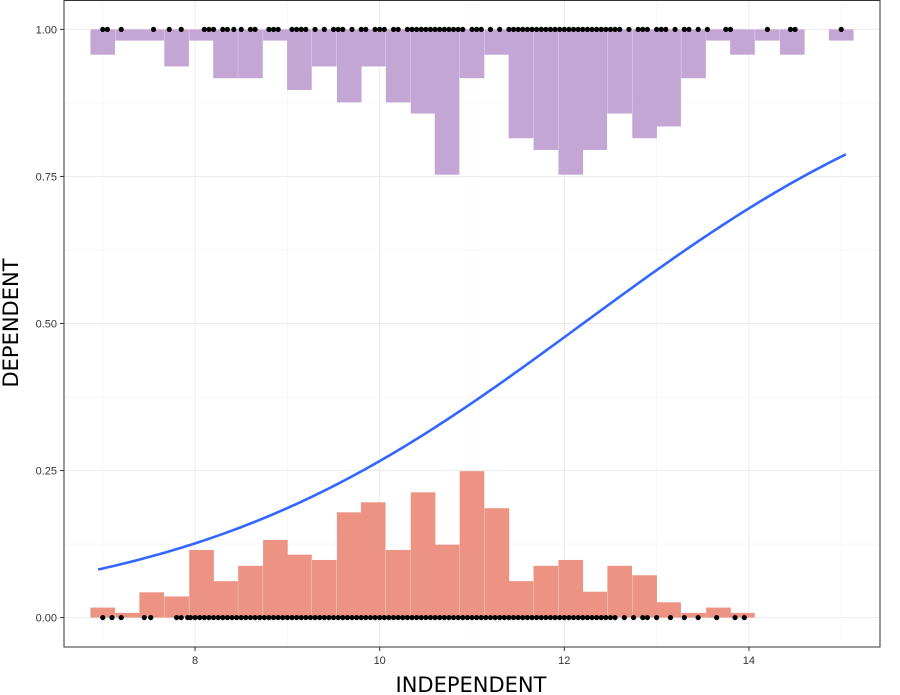  I want to click on y-tick-label: 0.75, so click(46, 177).